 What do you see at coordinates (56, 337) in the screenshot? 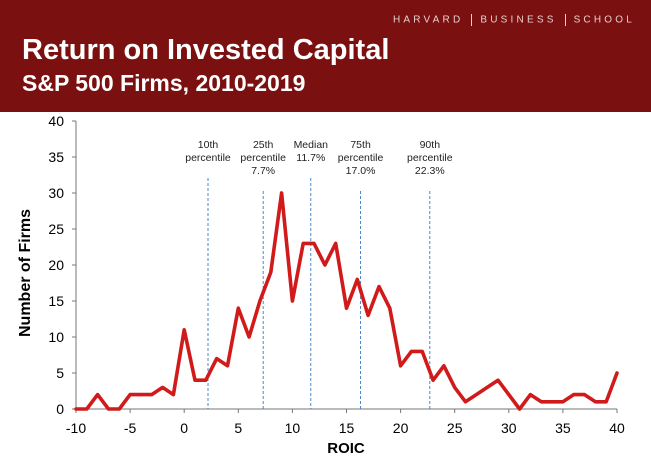
I see `y-tick-label: 10` at bounding box center [56, 337].